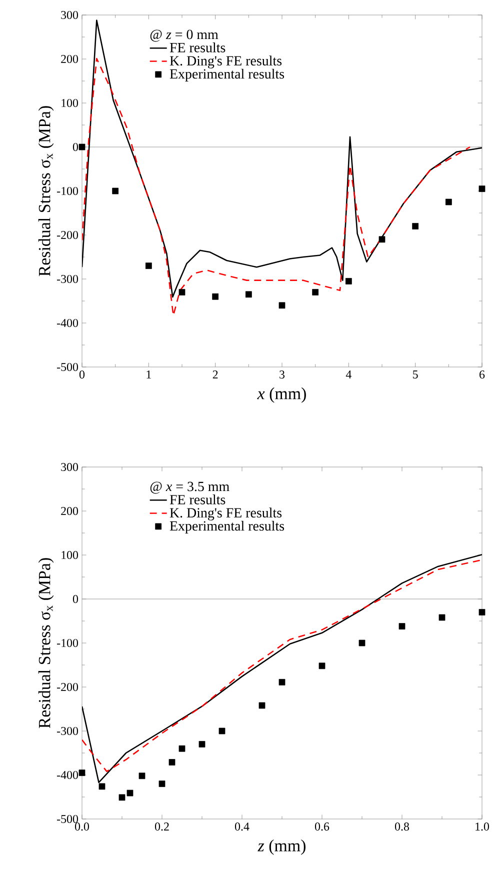 This screenshot has width=494, height=882. I want to click on x-tick-label: 4, so click(349, 374).